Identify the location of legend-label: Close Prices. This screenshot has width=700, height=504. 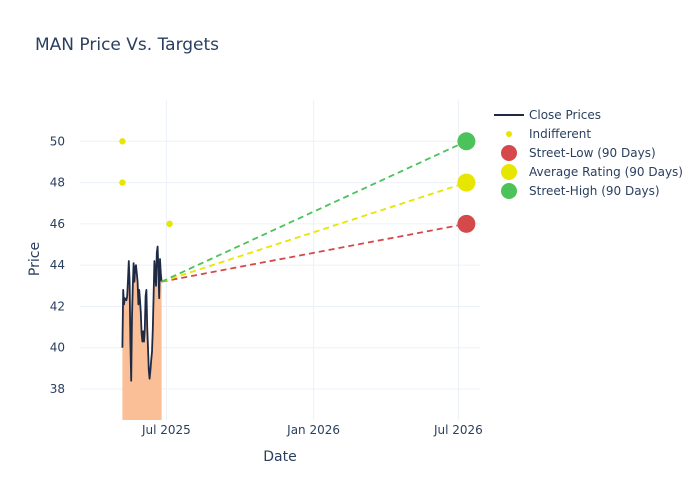
(565, 115).